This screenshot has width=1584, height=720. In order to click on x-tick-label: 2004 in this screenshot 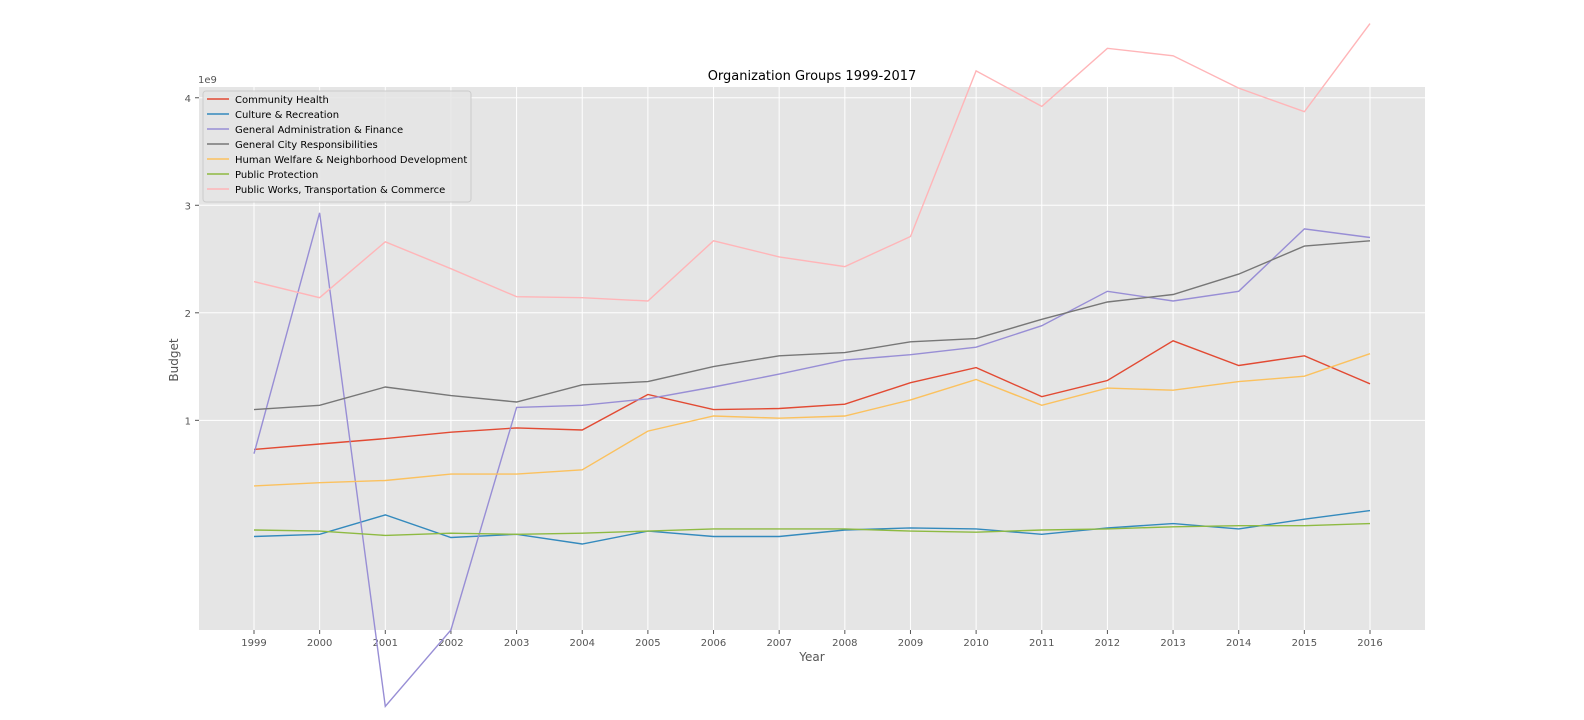, I will do `click(582, 643)`.